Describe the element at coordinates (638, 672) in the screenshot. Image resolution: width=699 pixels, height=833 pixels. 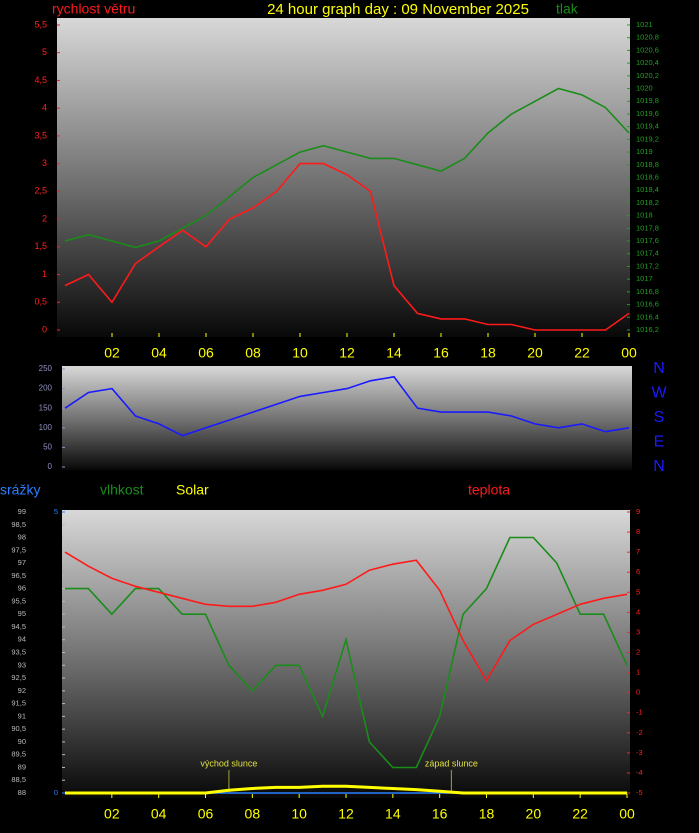
I see `y2-tick-label: 1` at that location.